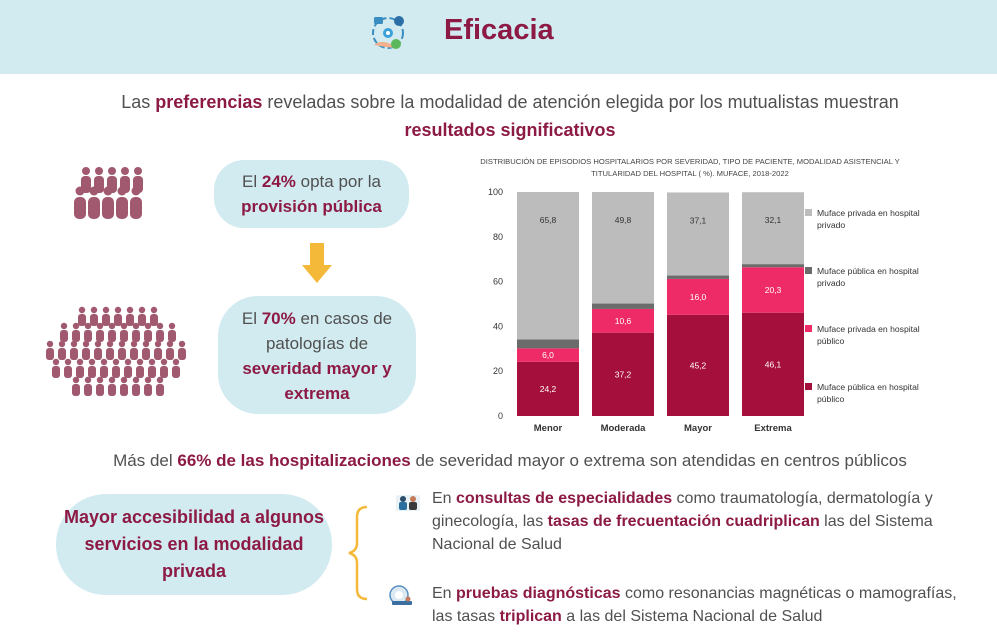 This screenshot has width=997, height=640. I want to click on healthcare-hands-icon, so click(388, 32).